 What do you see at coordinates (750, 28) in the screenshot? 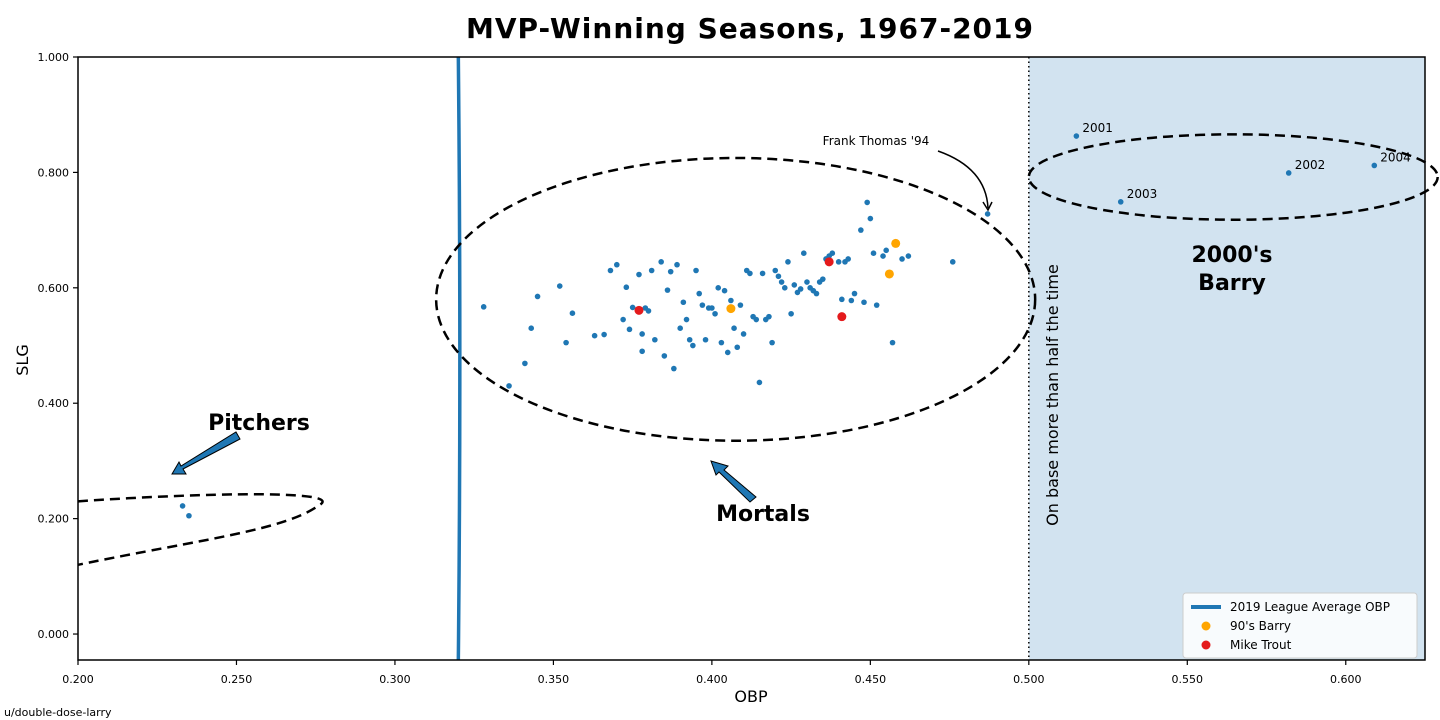
I see `chart-title: MVP-Winning Seasons, 1967-2019` at bounding box center [750, 28].